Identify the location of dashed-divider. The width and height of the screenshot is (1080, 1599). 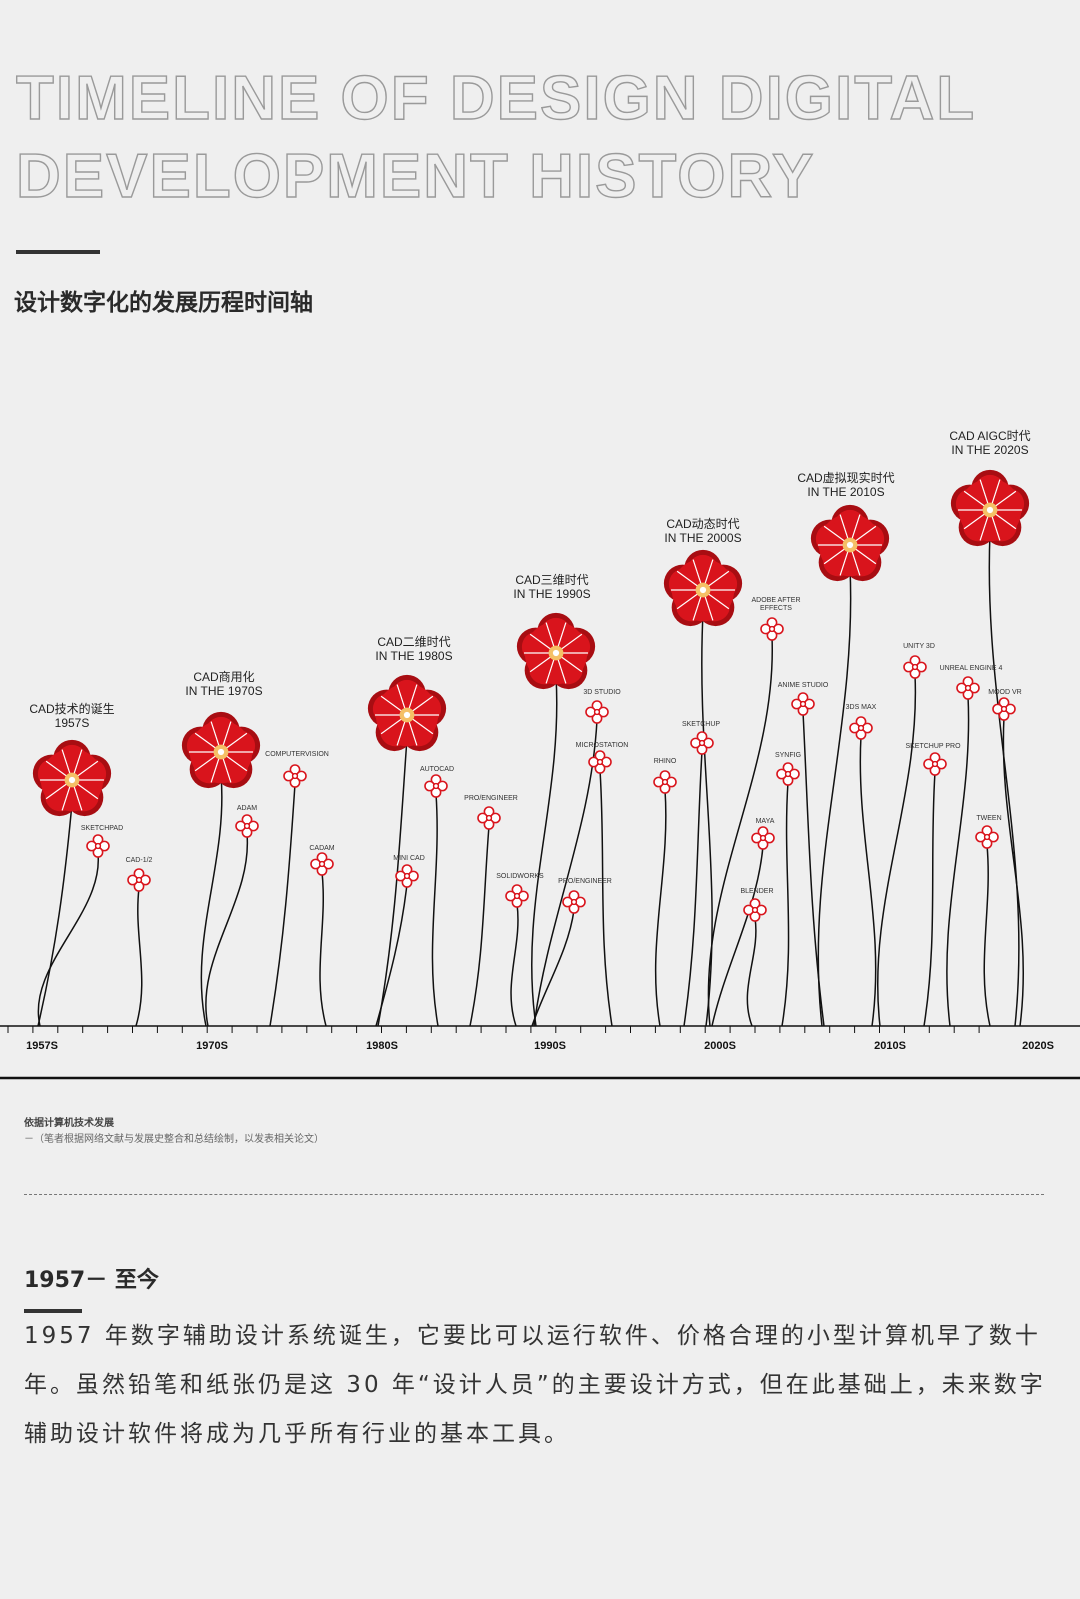
(534, 1194).